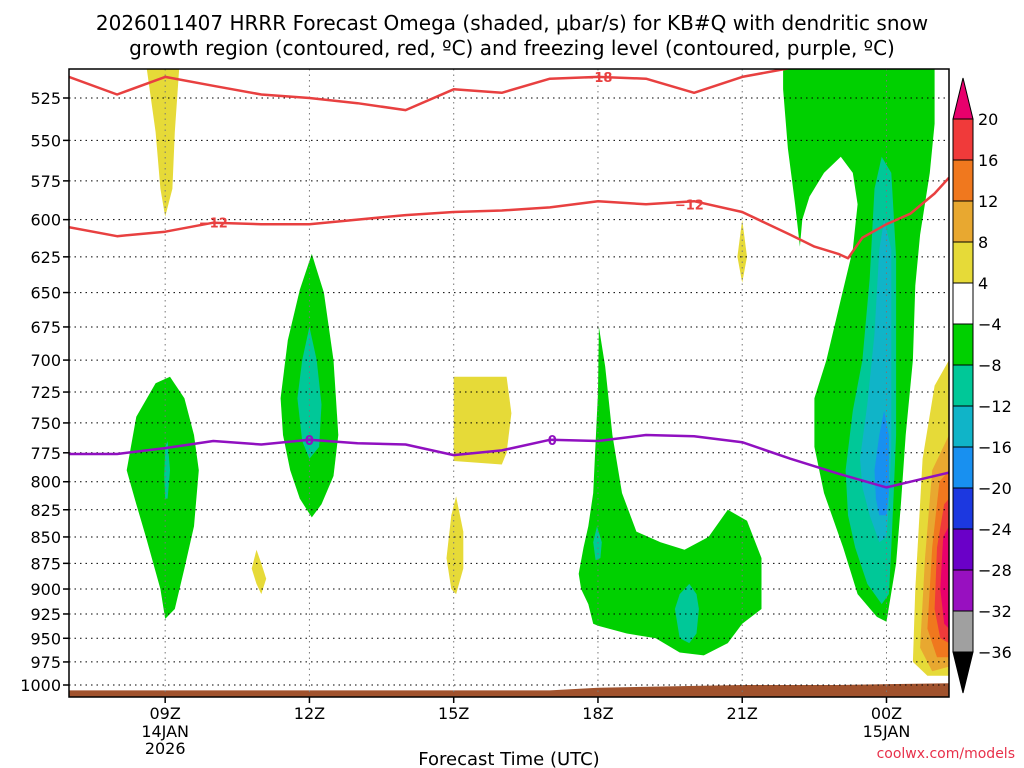 This screenshot has width=1024, height=768. Describe the element at coordinates (887, 731) in the screenshot. I see `x-tick-date-00Z: 15JAN` at that location.